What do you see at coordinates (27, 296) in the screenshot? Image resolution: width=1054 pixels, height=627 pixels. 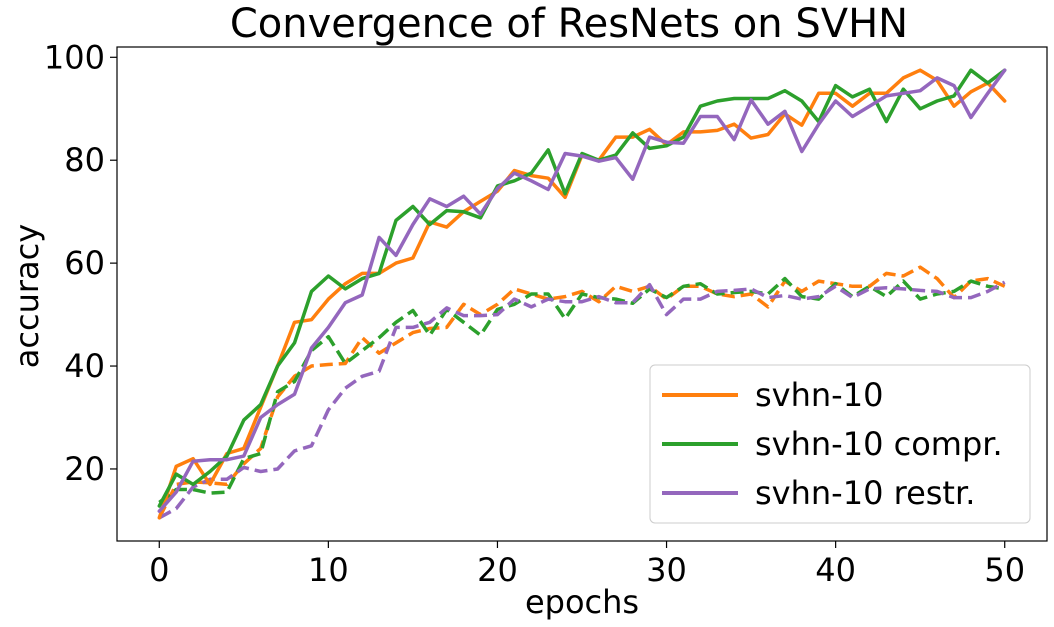 I see `y-axis-label: accuracy` at bounding box center [27, 296].